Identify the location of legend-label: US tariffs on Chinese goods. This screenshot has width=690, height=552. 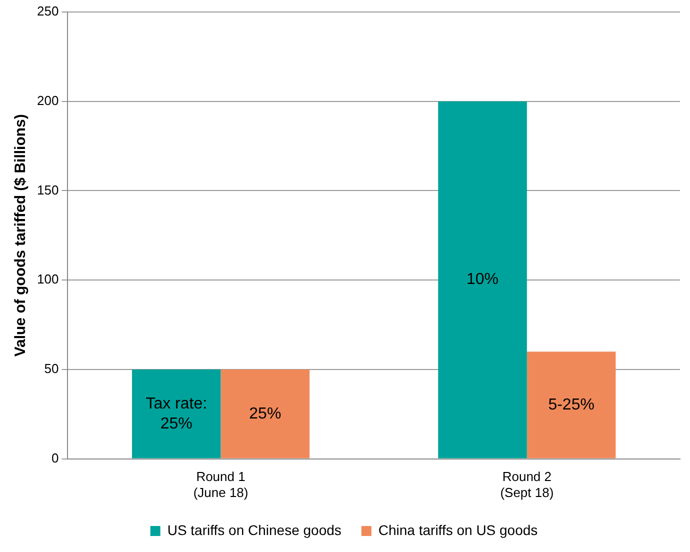
(254, 530).